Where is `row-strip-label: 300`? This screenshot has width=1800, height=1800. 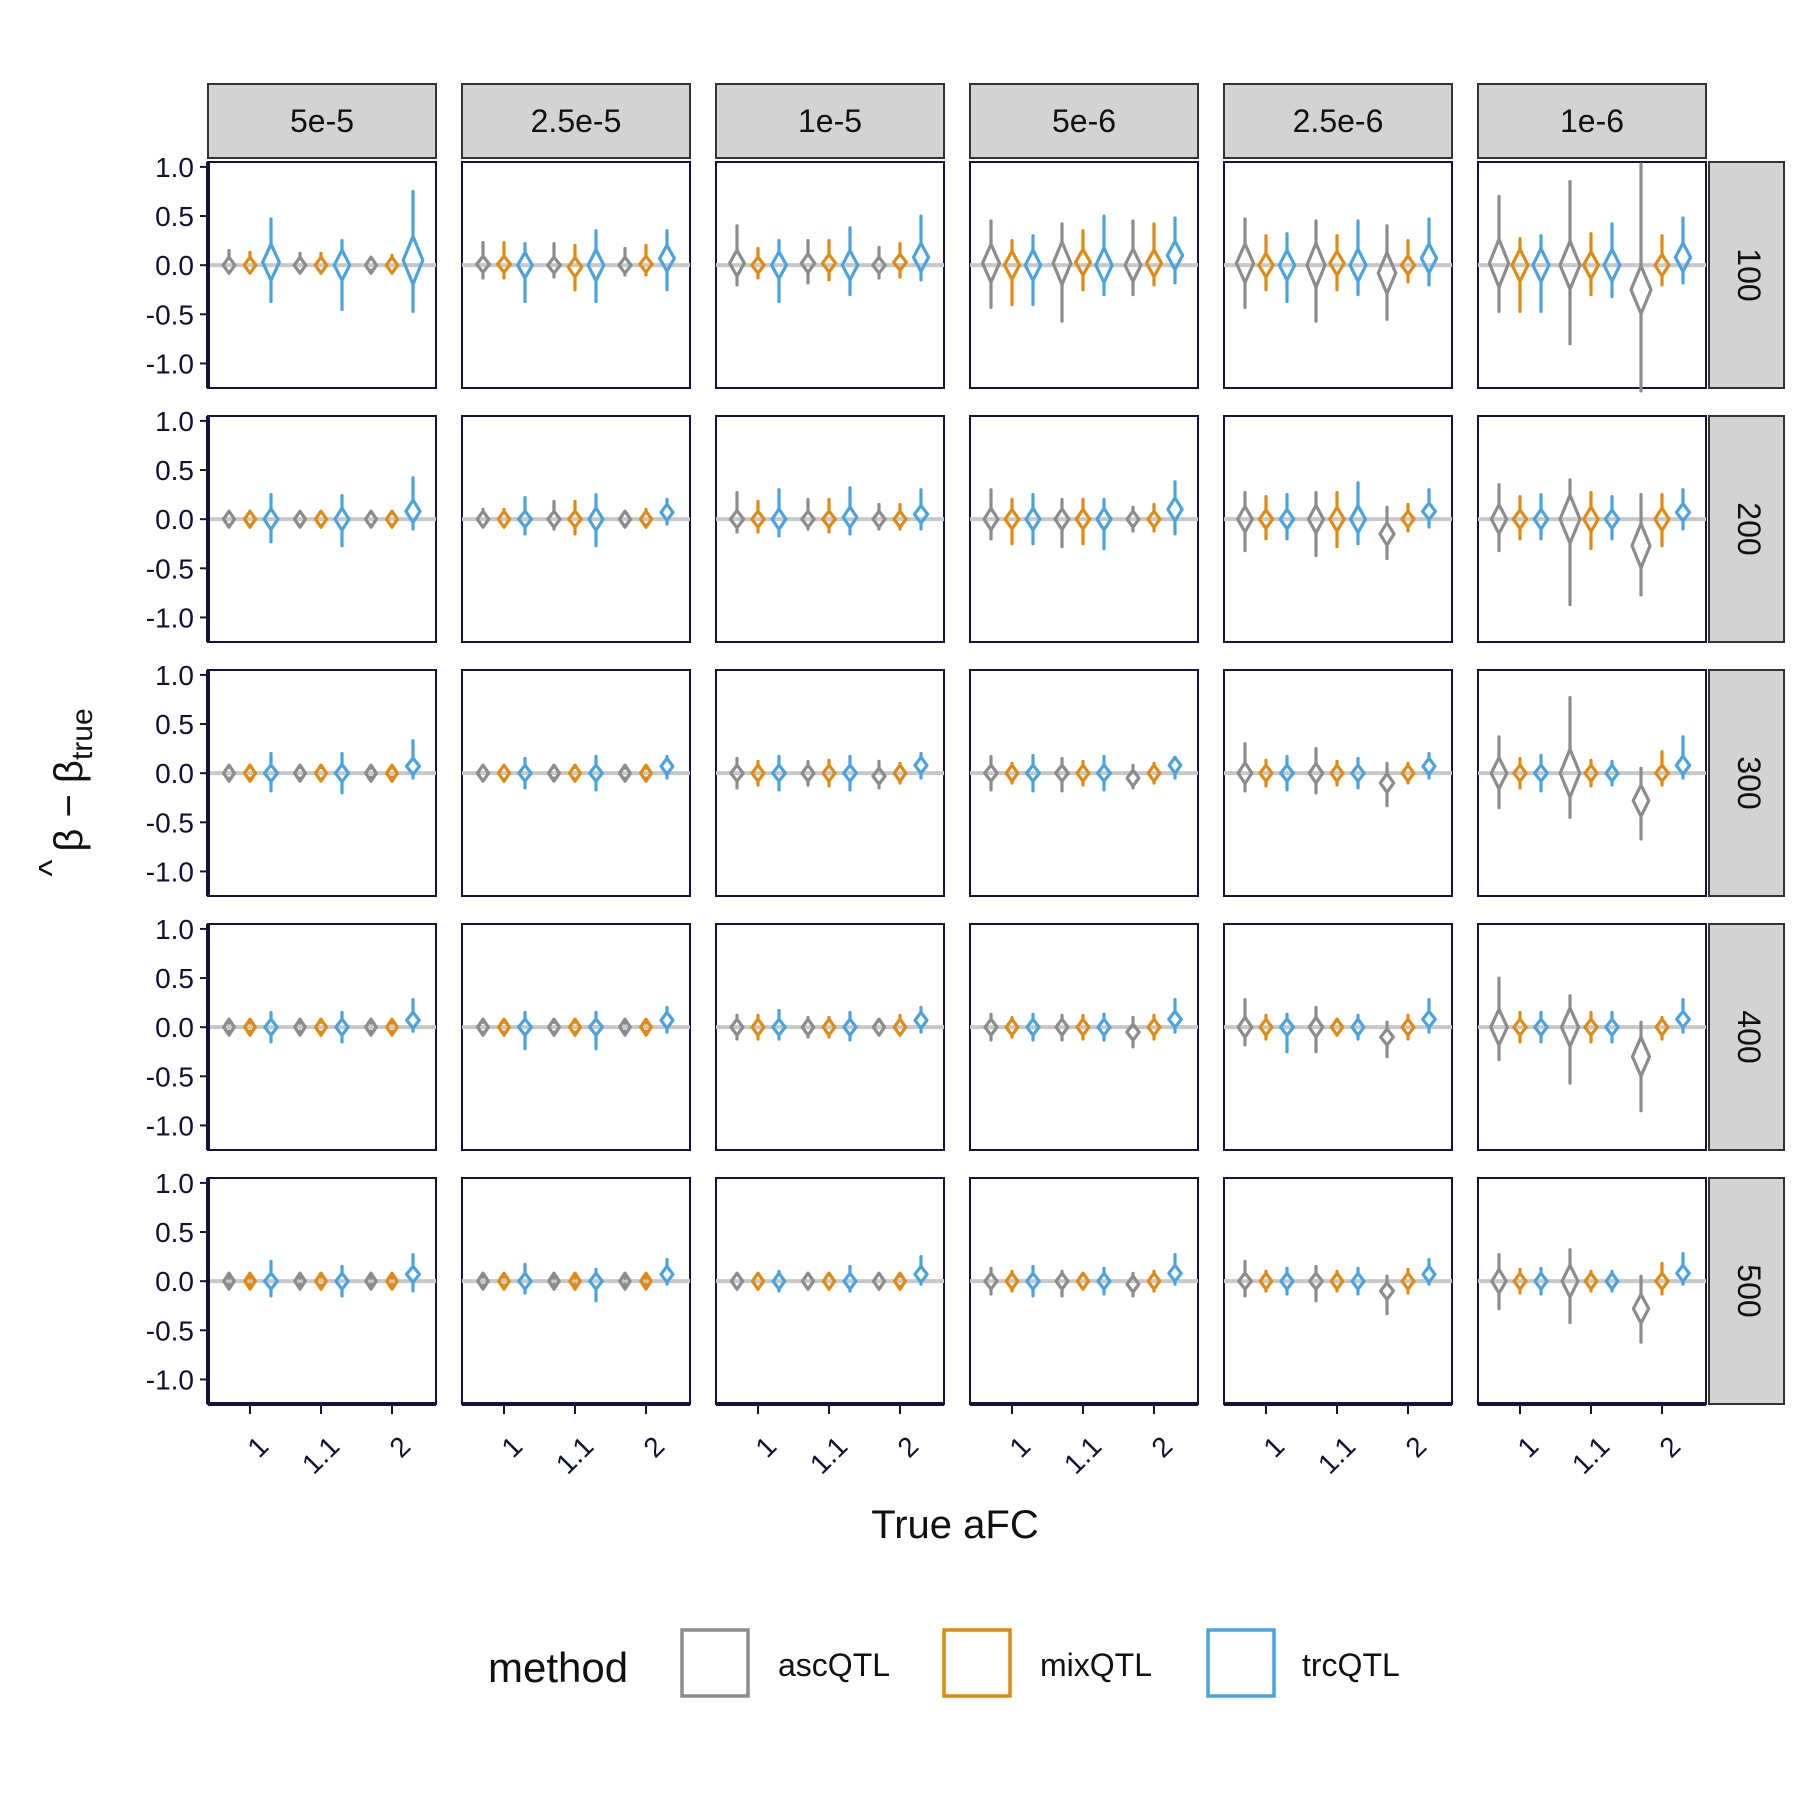 row-strip-label: 300 is located at coordinates (1749, 782).